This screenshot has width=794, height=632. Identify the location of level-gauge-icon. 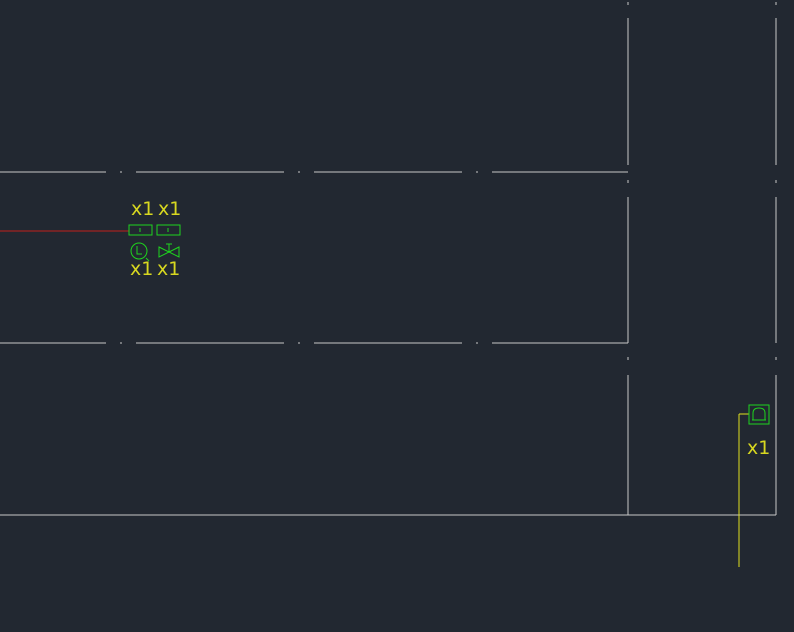
(140, 252).